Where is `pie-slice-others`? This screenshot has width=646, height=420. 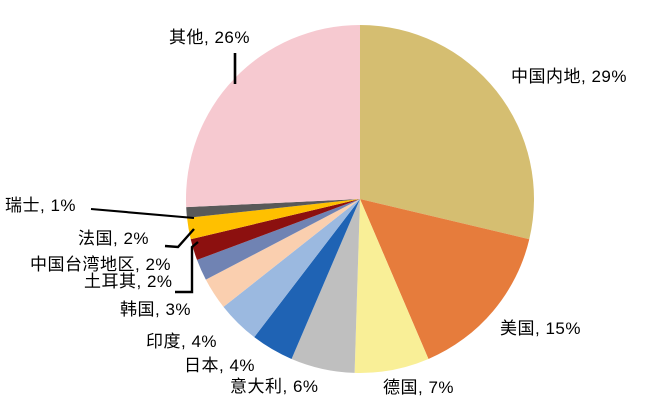 pie-slice-others is located at coordinates (273, 116).